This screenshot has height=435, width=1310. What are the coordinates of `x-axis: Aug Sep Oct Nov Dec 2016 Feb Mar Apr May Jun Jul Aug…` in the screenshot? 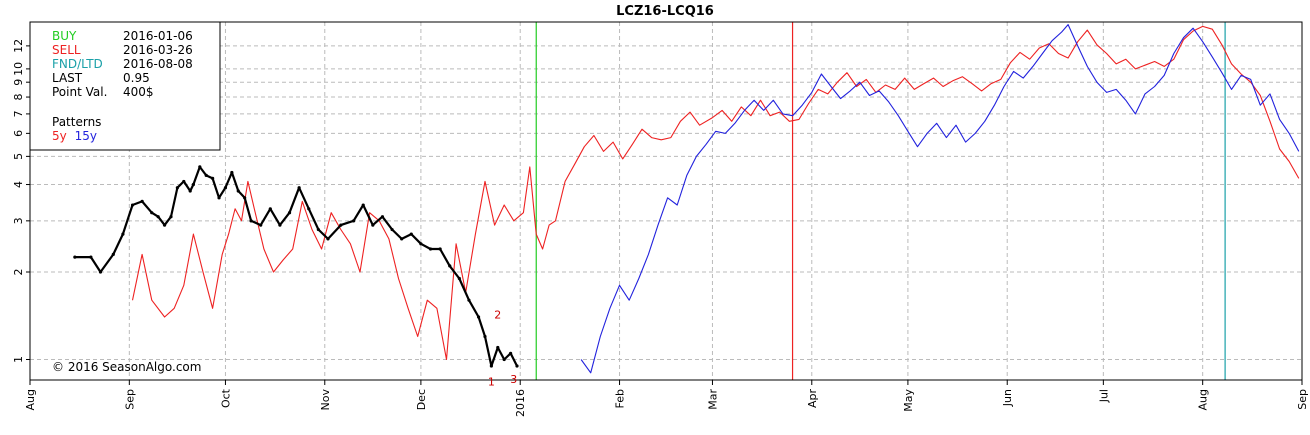 It's located at (666, 398).